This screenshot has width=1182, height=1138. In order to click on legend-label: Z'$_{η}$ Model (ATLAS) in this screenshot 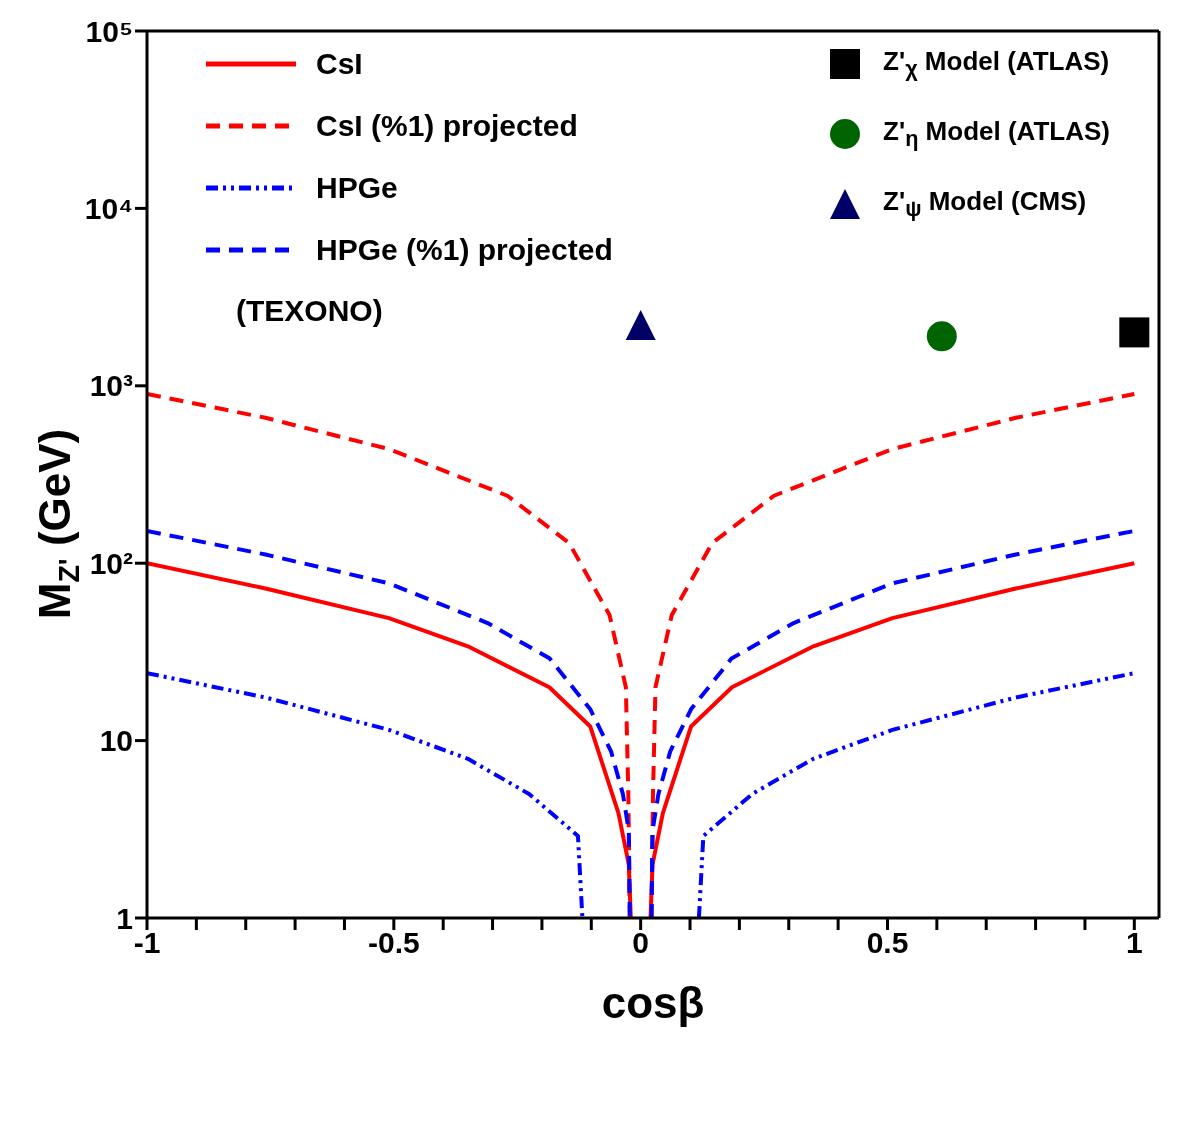, I will do `click(996, 134)`.